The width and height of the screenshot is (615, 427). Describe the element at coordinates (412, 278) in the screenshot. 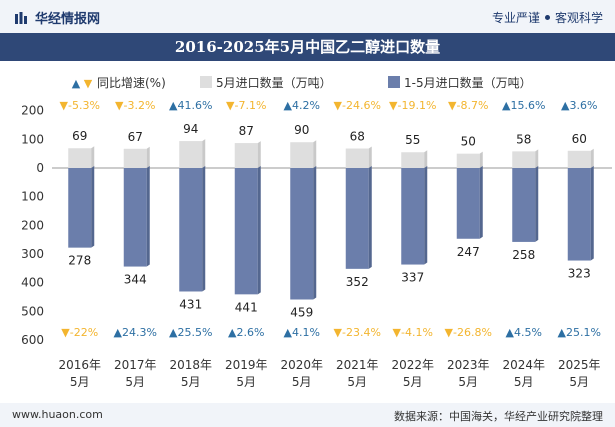

I see `bar-ytd-label: 337` at that location.